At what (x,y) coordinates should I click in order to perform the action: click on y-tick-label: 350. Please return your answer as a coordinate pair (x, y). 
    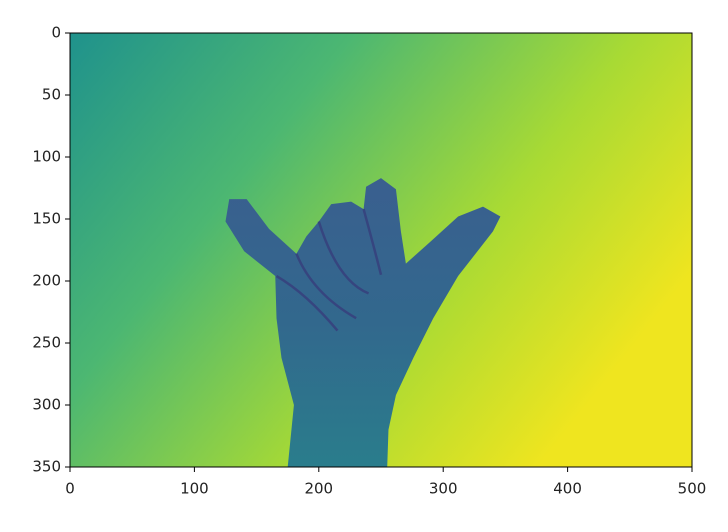
    Looking at the image, I should click on (46, 467).